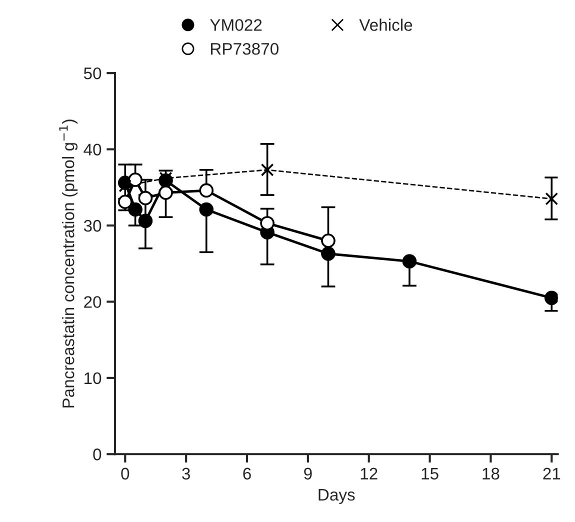 The image size is (575, 522). What do you see at coordinates (244, 48) in the screenshot?
I see `legend-label: RP73870` at bounding box center [244, 48].